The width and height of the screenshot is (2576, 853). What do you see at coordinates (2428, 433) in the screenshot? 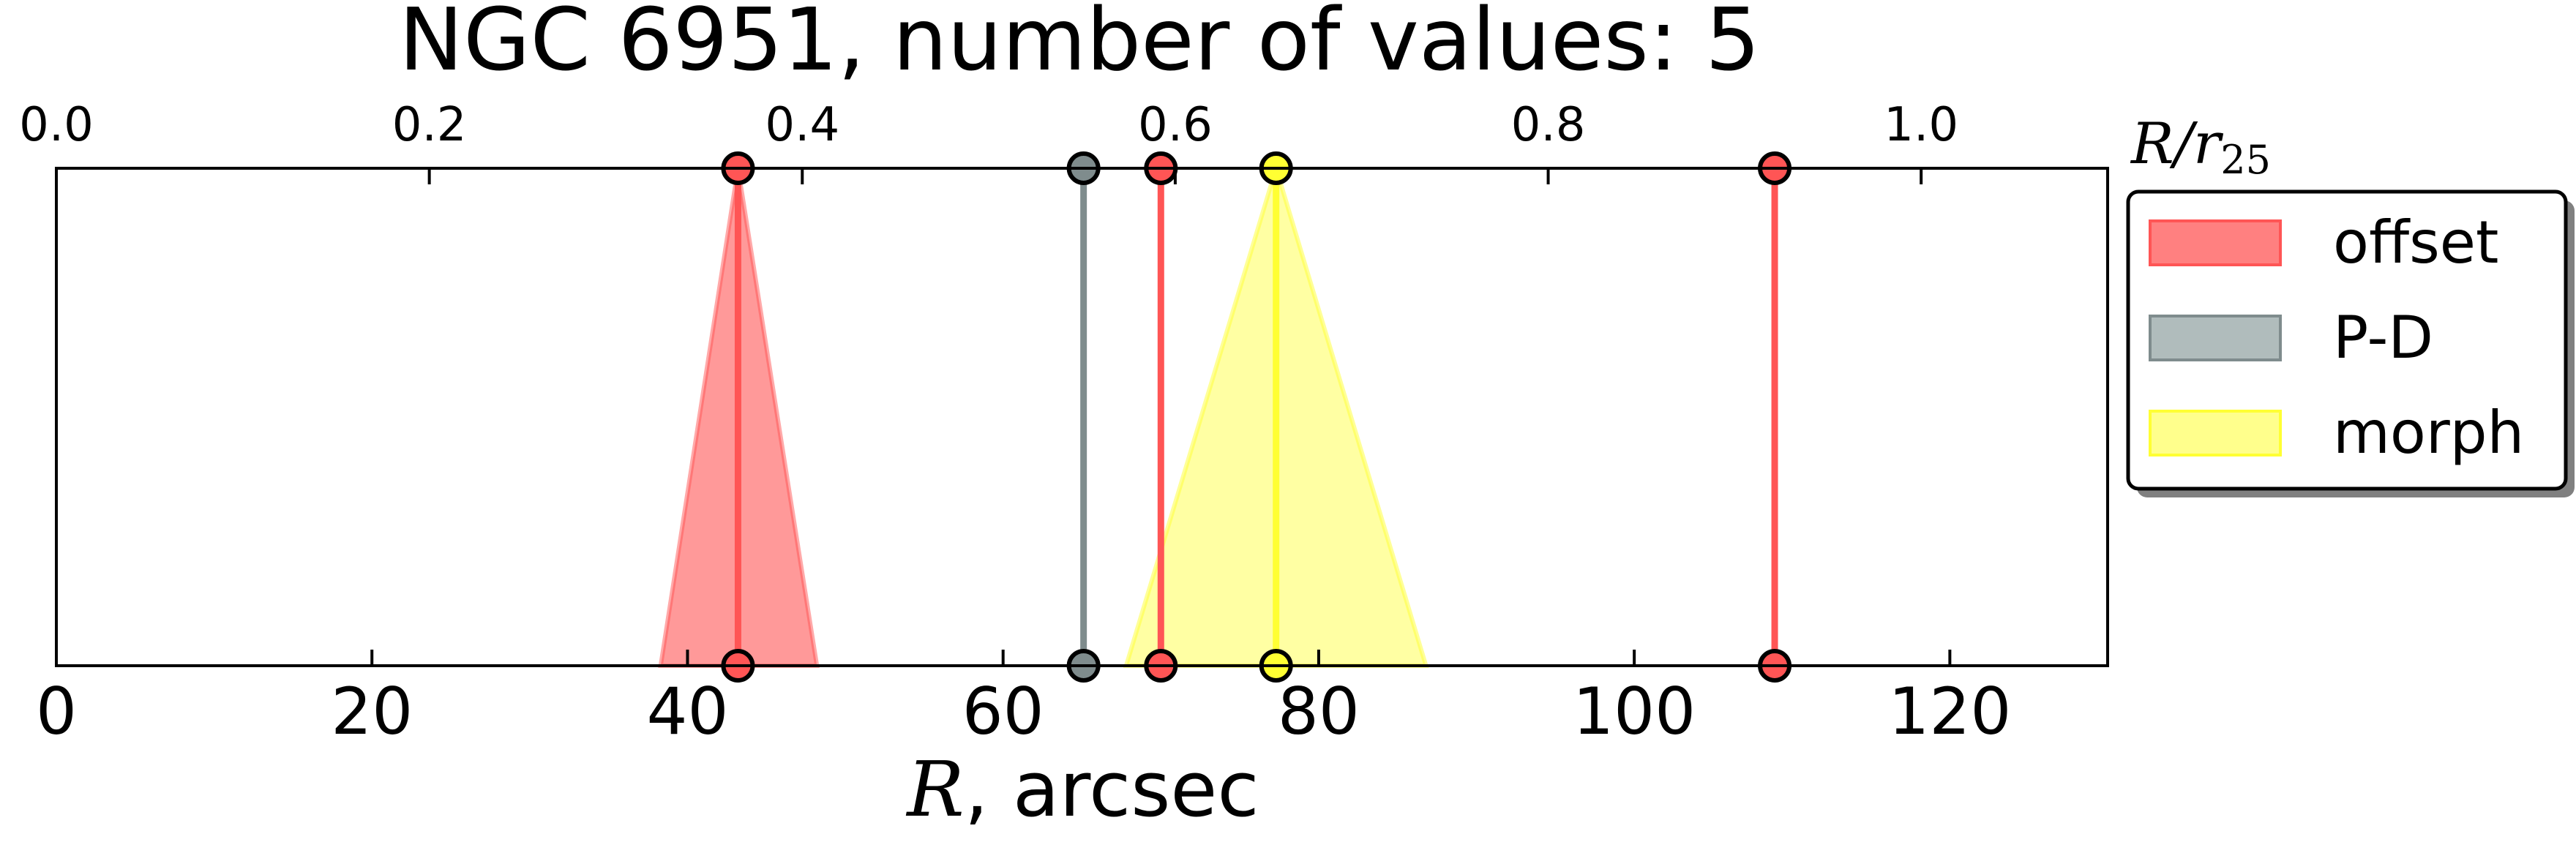
I see `legend-label-morph: morph` at bounding box center [2428, 433].